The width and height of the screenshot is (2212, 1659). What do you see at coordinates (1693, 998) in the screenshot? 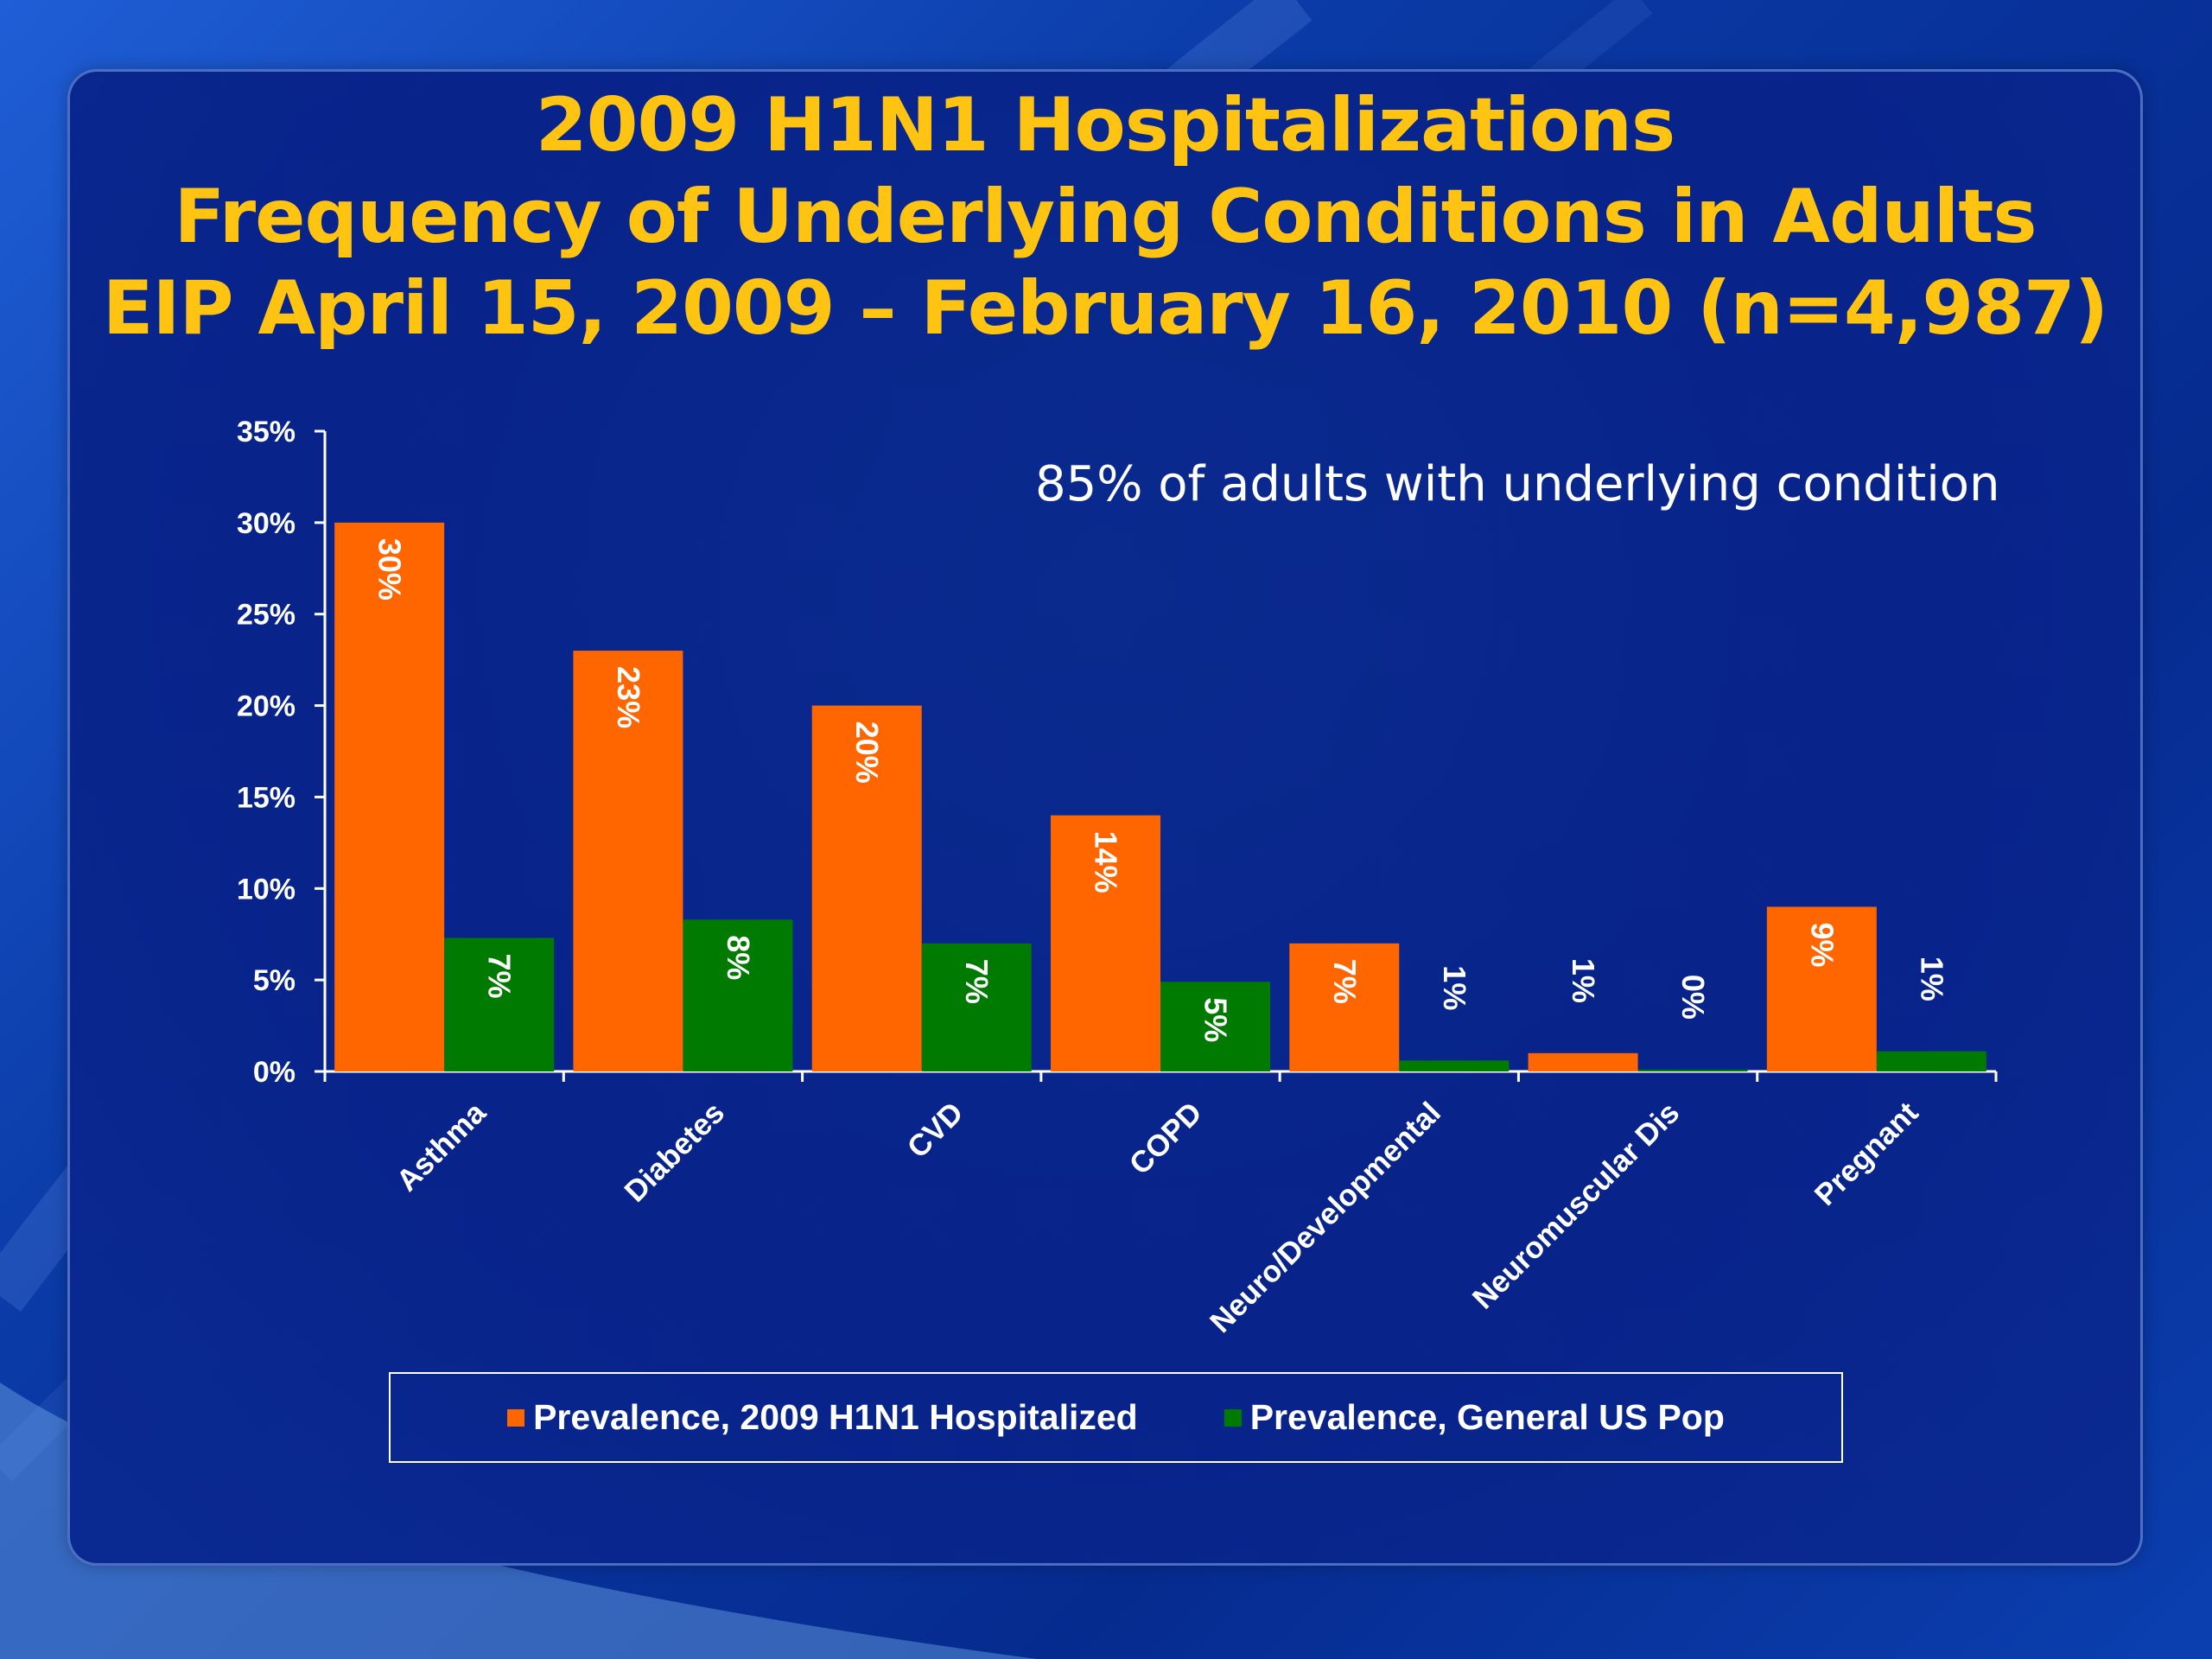
I see `data-label: 0%` at bounding box center [1693, 998].